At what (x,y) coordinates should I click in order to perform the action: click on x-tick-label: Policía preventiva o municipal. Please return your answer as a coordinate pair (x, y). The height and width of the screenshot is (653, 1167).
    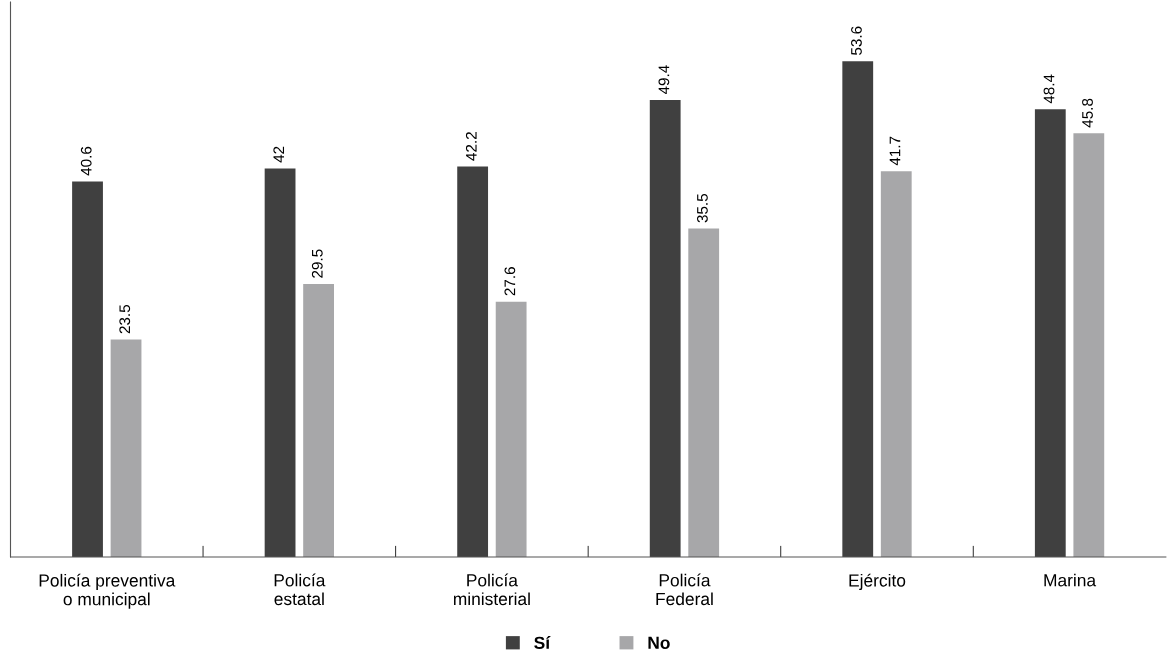
    Looking at the image, I should click on (107, 591).